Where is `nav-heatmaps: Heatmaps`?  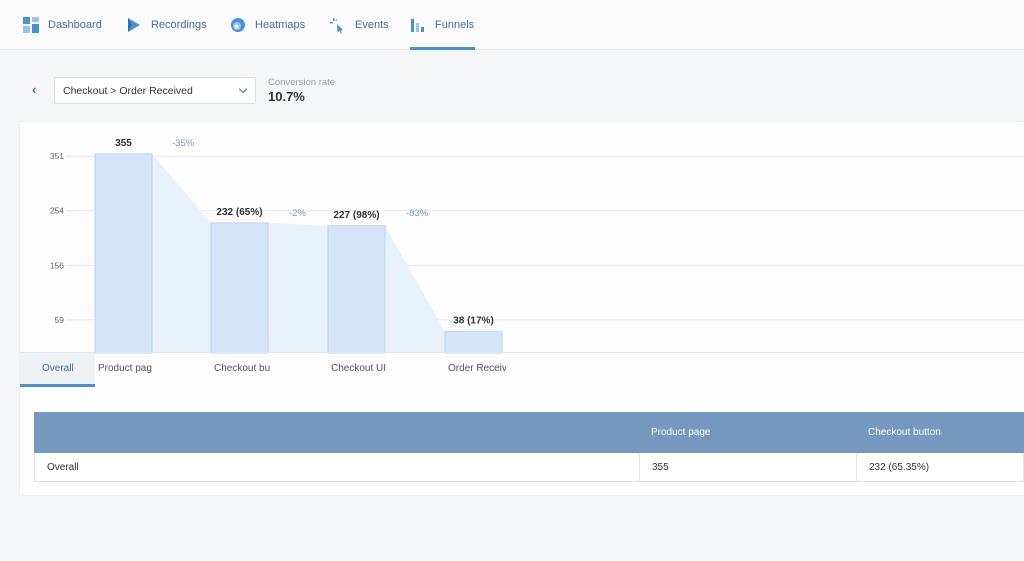
nav-heatmaps: Heatmaps is located at coordinates (267, 25).